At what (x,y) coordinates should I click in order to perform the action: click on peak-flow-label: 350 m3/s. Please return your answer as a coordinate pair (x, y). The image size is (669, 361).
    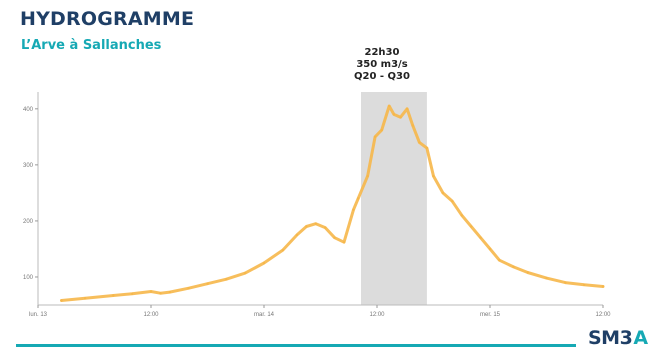
    Looking at the image, I should click on (382, 64).